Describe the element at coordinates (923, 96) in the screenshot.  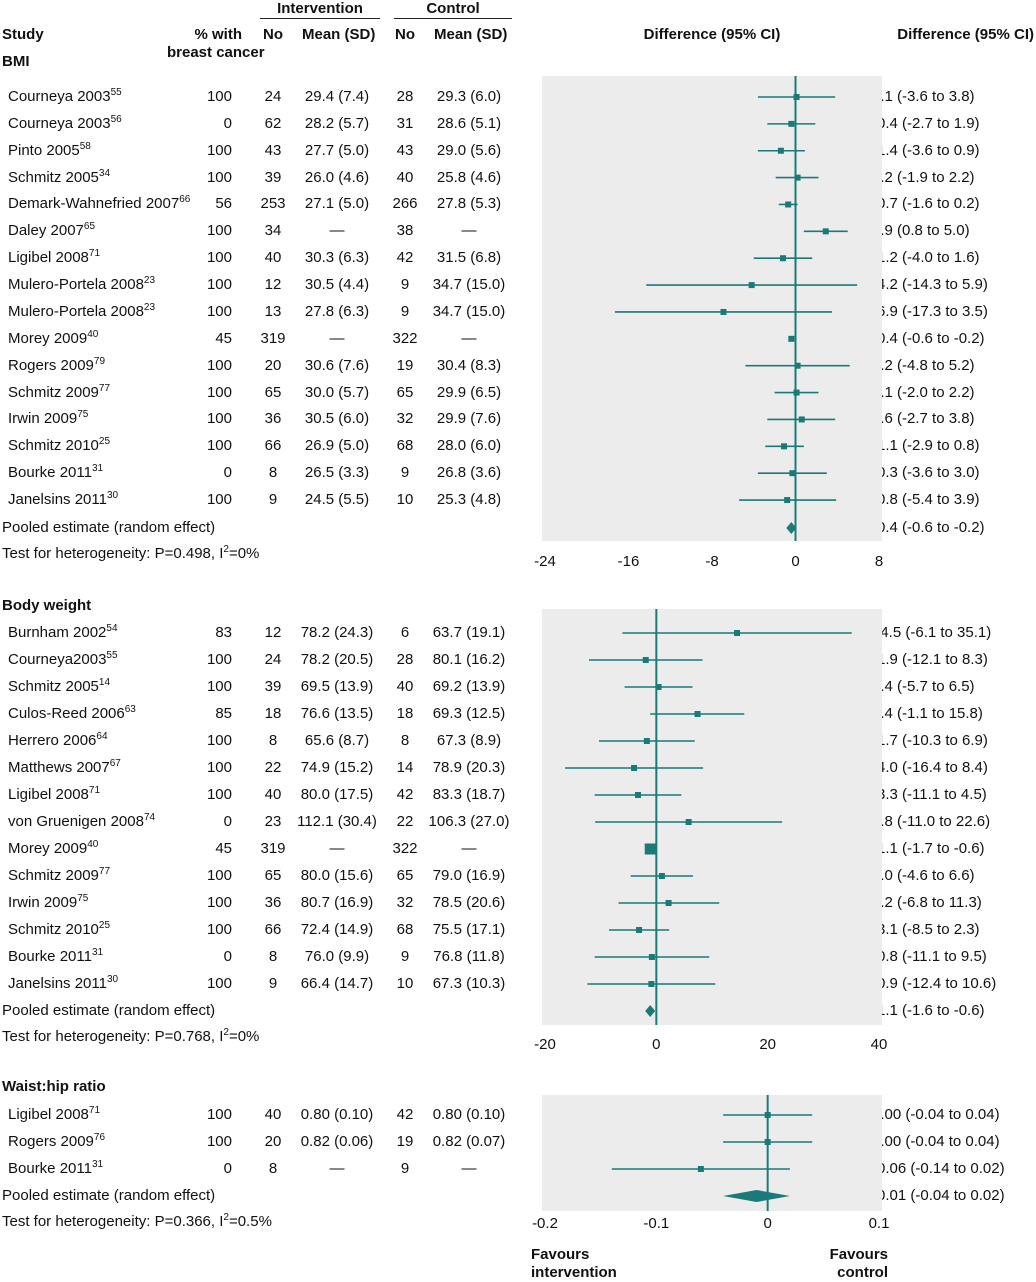
I see `difference-ci: 0.1 (-3.6 to 3.8)` at that location.